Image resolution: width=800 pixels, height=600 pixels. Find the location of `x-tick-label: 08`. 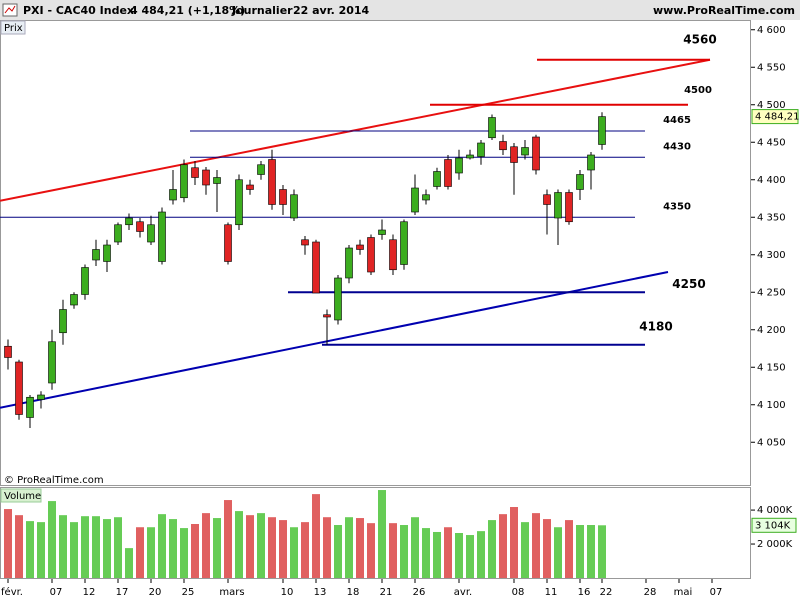

x-tick-label: 08 is located at coordinates (518, 592).